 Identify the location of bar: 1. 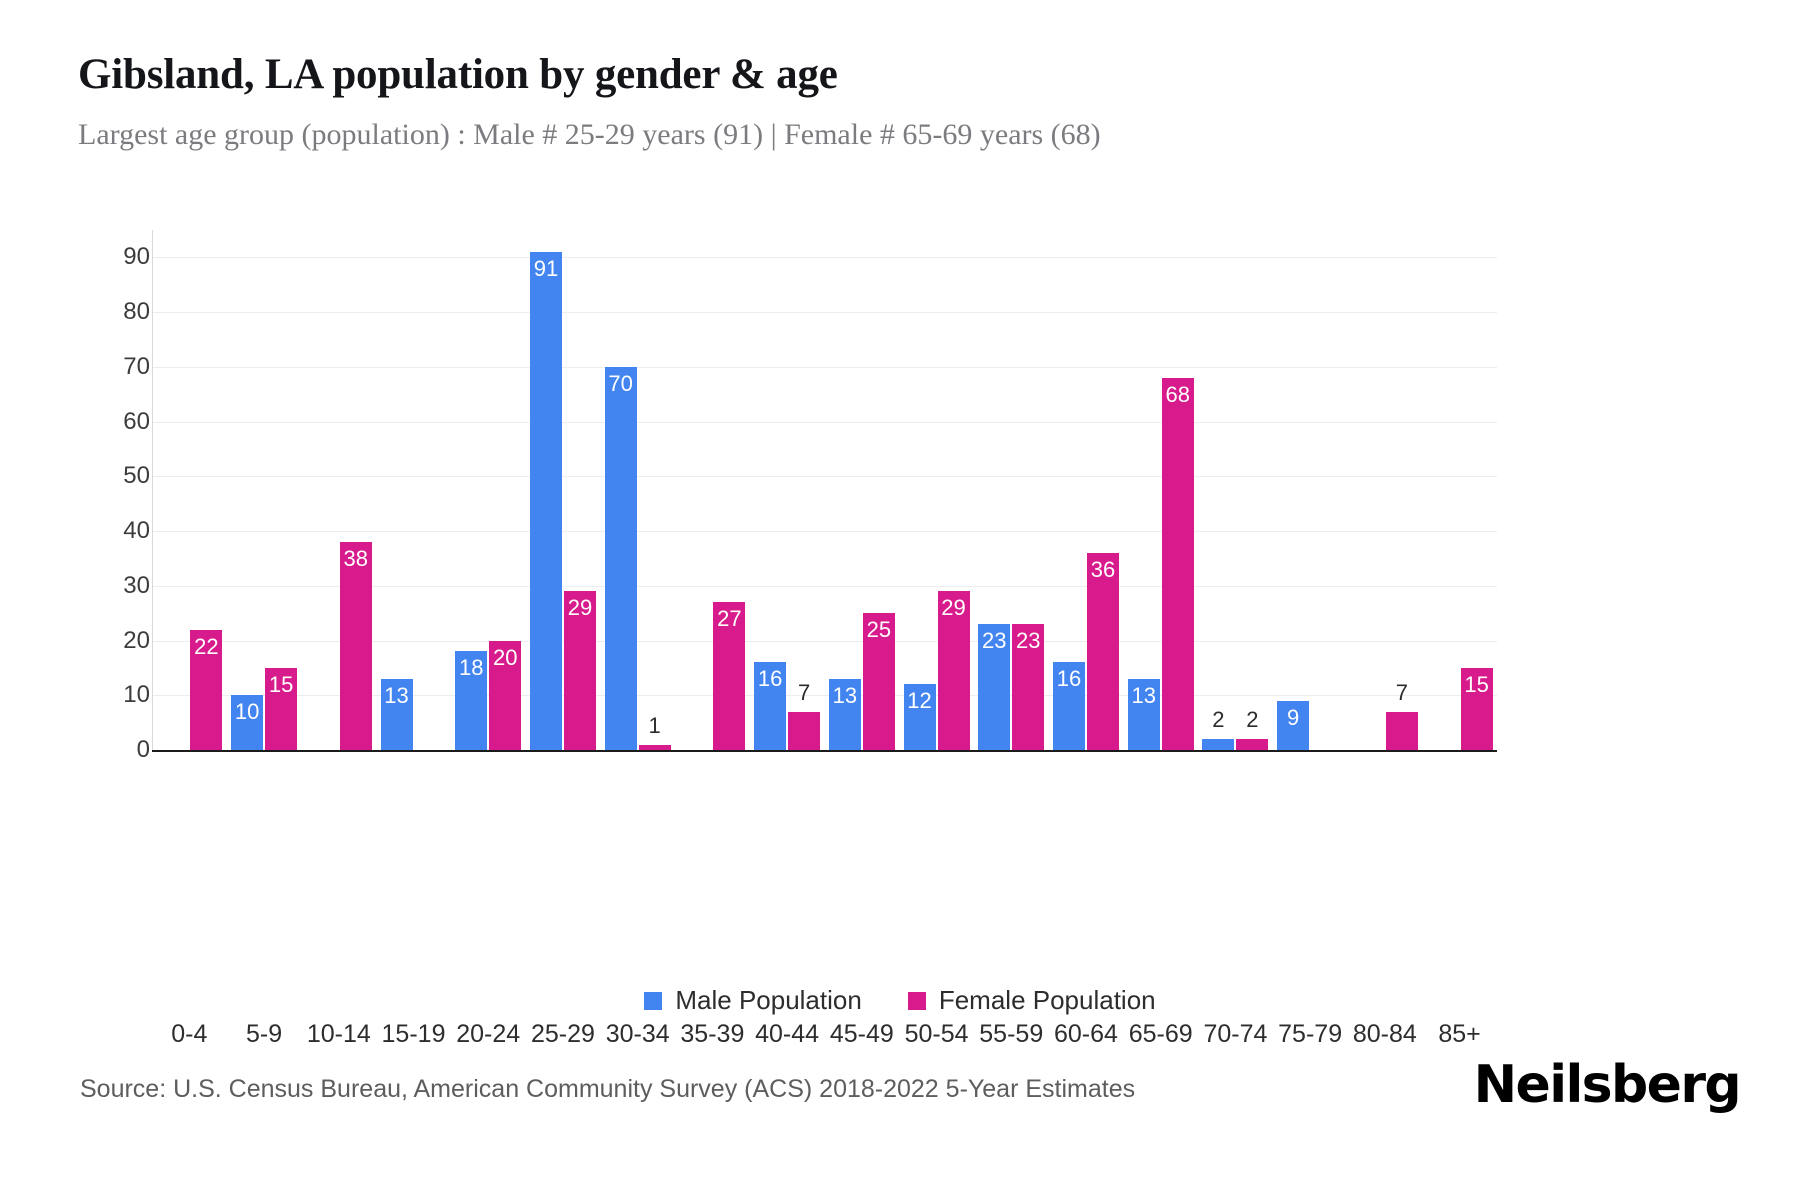
(654, 732).